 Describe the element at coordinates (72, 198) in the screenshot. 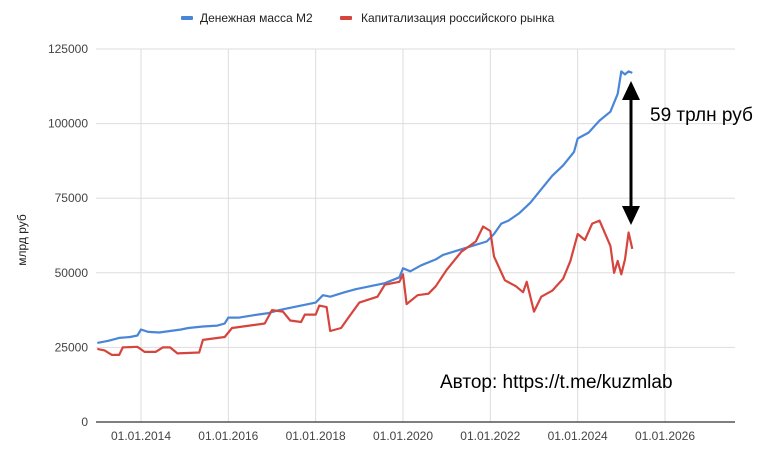

I see `y-tick-label: 75000` at that location.